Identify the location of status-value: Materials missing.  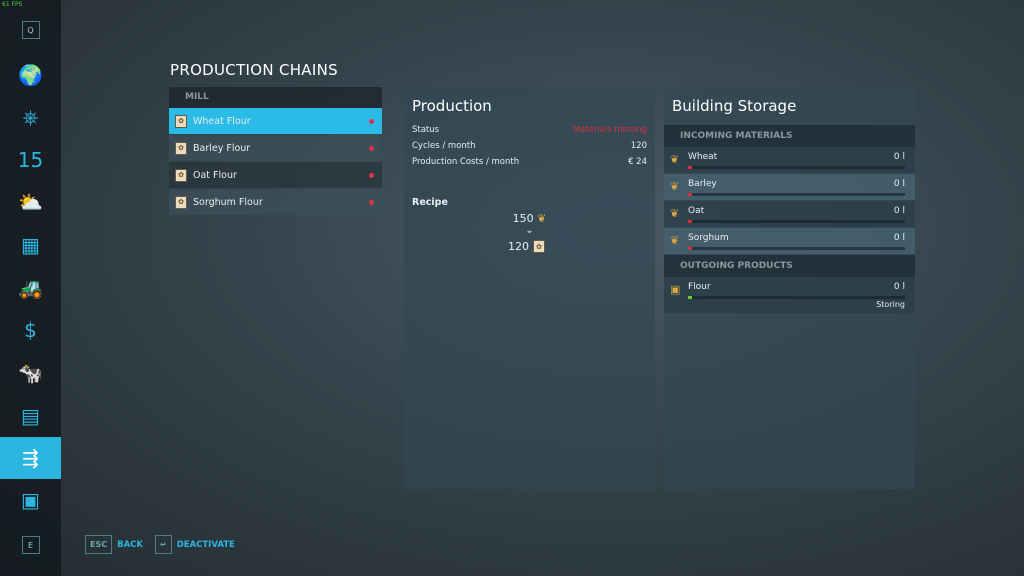
(609, 130).